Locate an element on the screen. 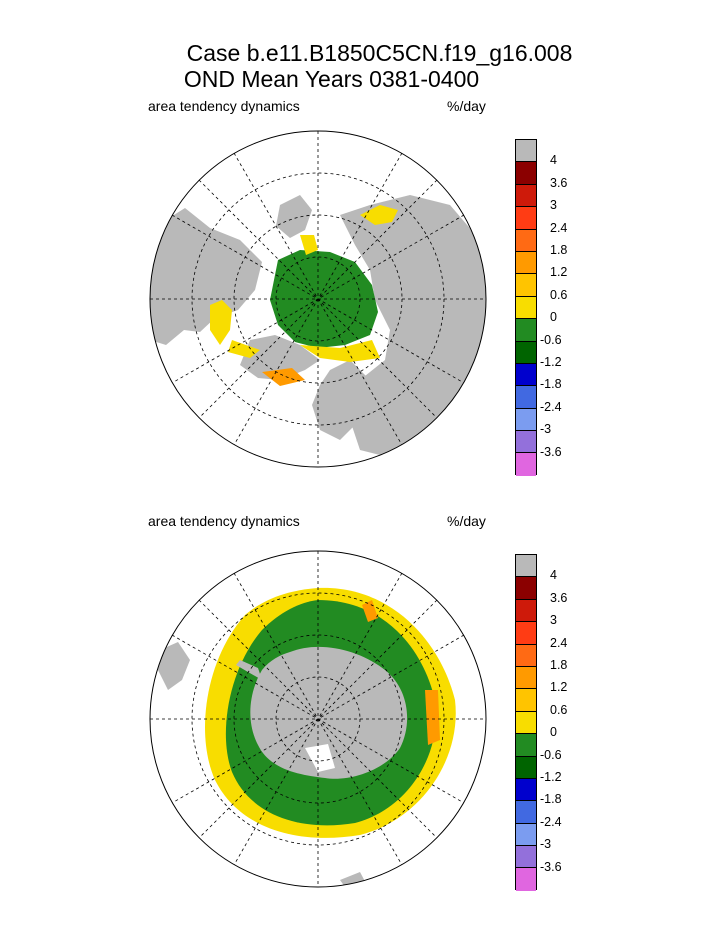 The image size is (723, 935). ross-ice-shelf is located at coordinates (320, 758).